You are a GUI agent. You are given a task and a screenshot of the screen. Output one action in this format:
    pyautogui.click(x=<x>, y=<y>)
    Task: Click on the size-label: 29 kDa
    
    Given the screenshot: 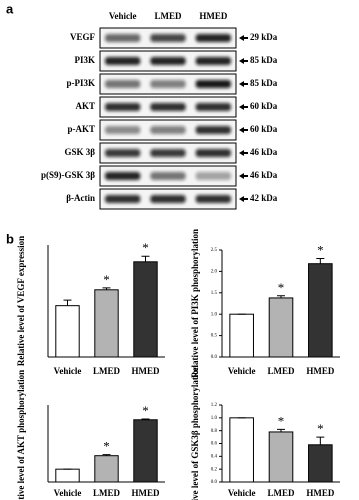 What is the action you would take?
    pyautogui.click(x=264, y=37)
    